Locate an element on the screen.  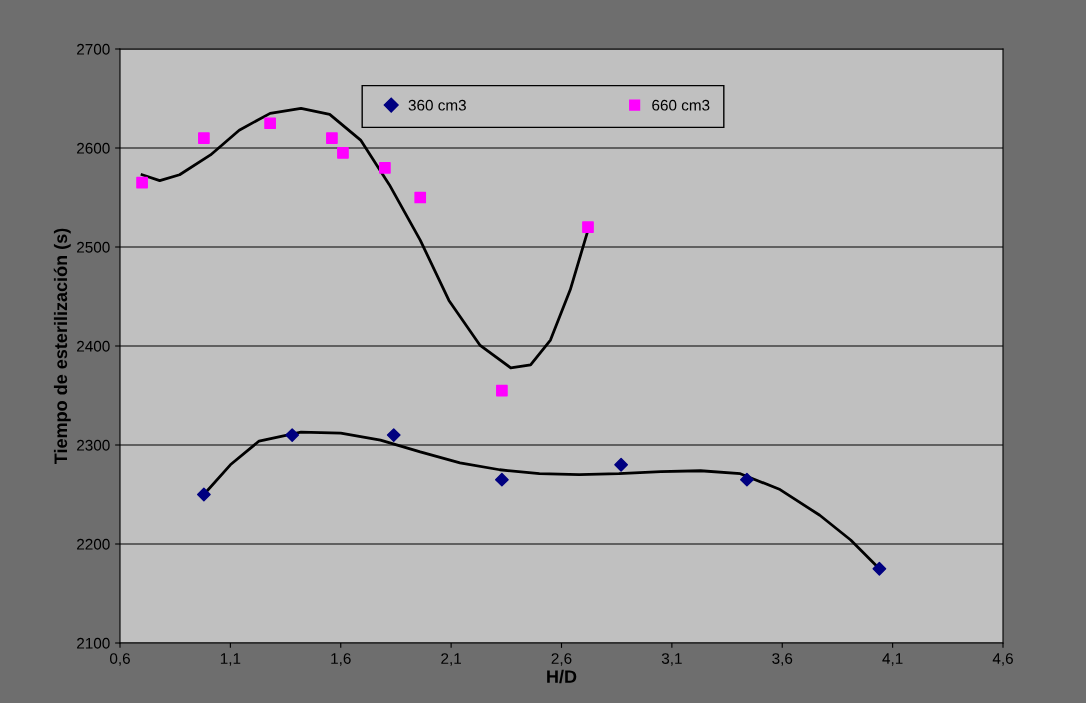
y-tick-label: 2700 is located at coordinates (93, 49).